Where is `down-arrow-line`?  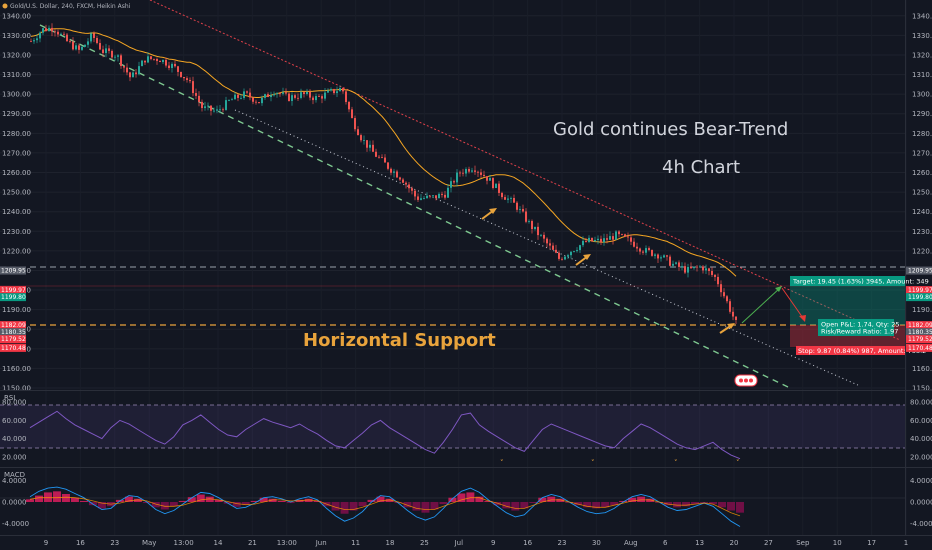 down-arrow-line is located at coordinates (792, 303).